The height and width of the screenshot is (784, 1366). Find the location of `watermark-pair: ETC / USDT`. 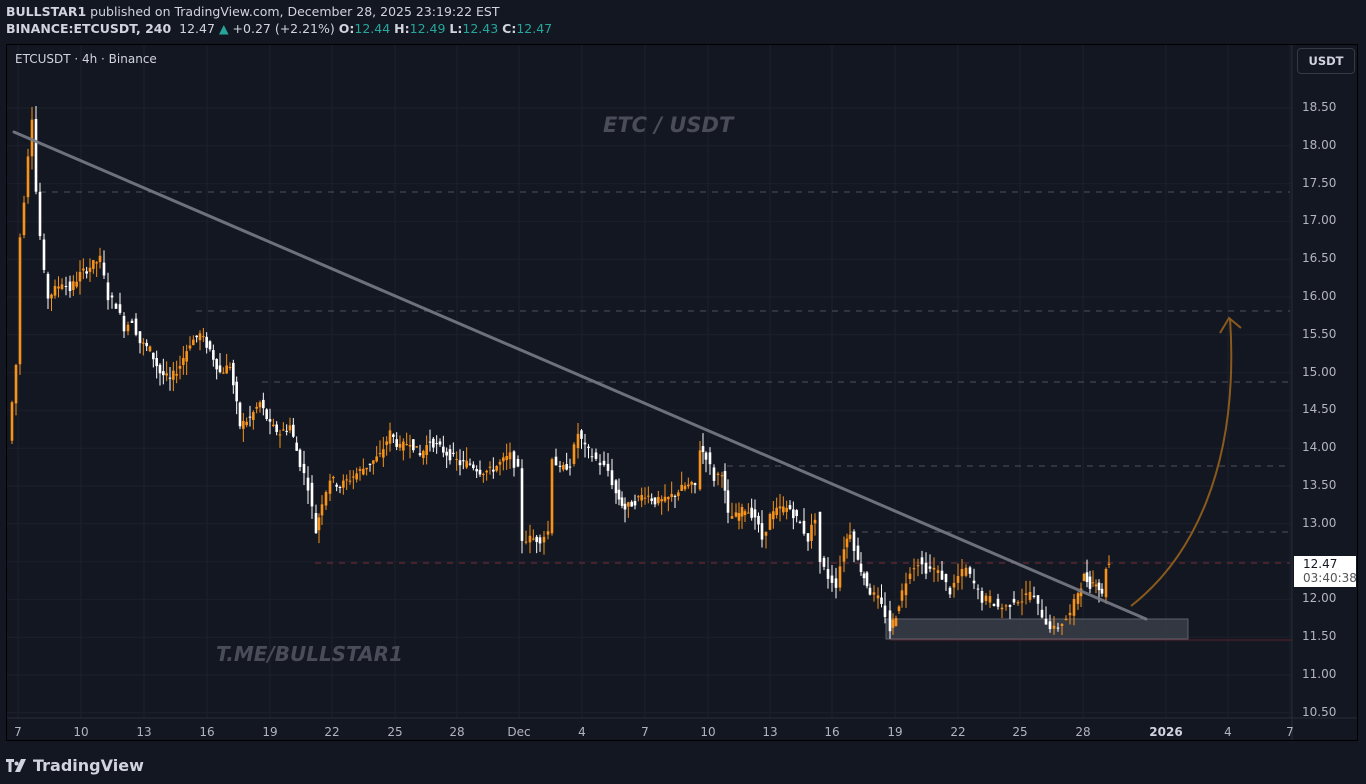

watermark-pair: ETC / USDT is located at coordinates (668, 125).